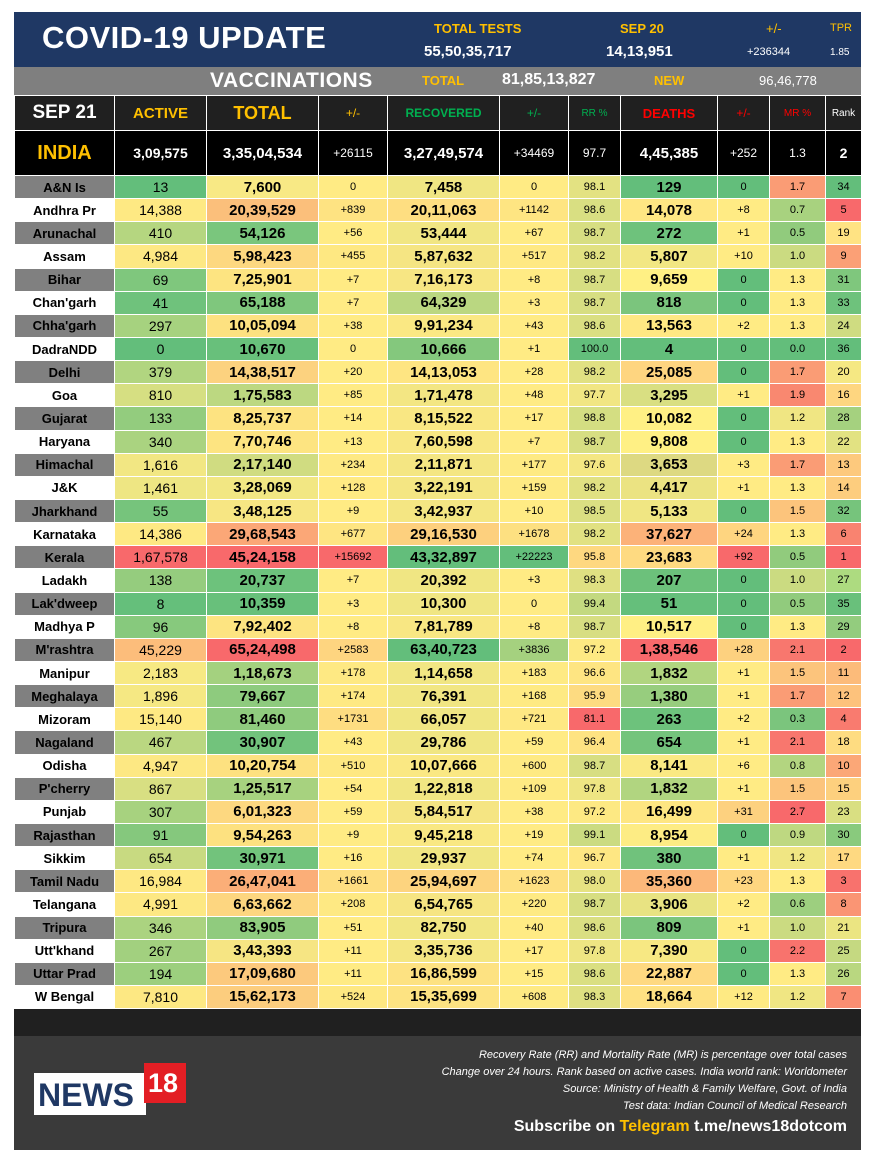 Image resolution: width=875 pixels, height=1164 pixels. I want to click on cell-total: 79,667, so click(262, 696).